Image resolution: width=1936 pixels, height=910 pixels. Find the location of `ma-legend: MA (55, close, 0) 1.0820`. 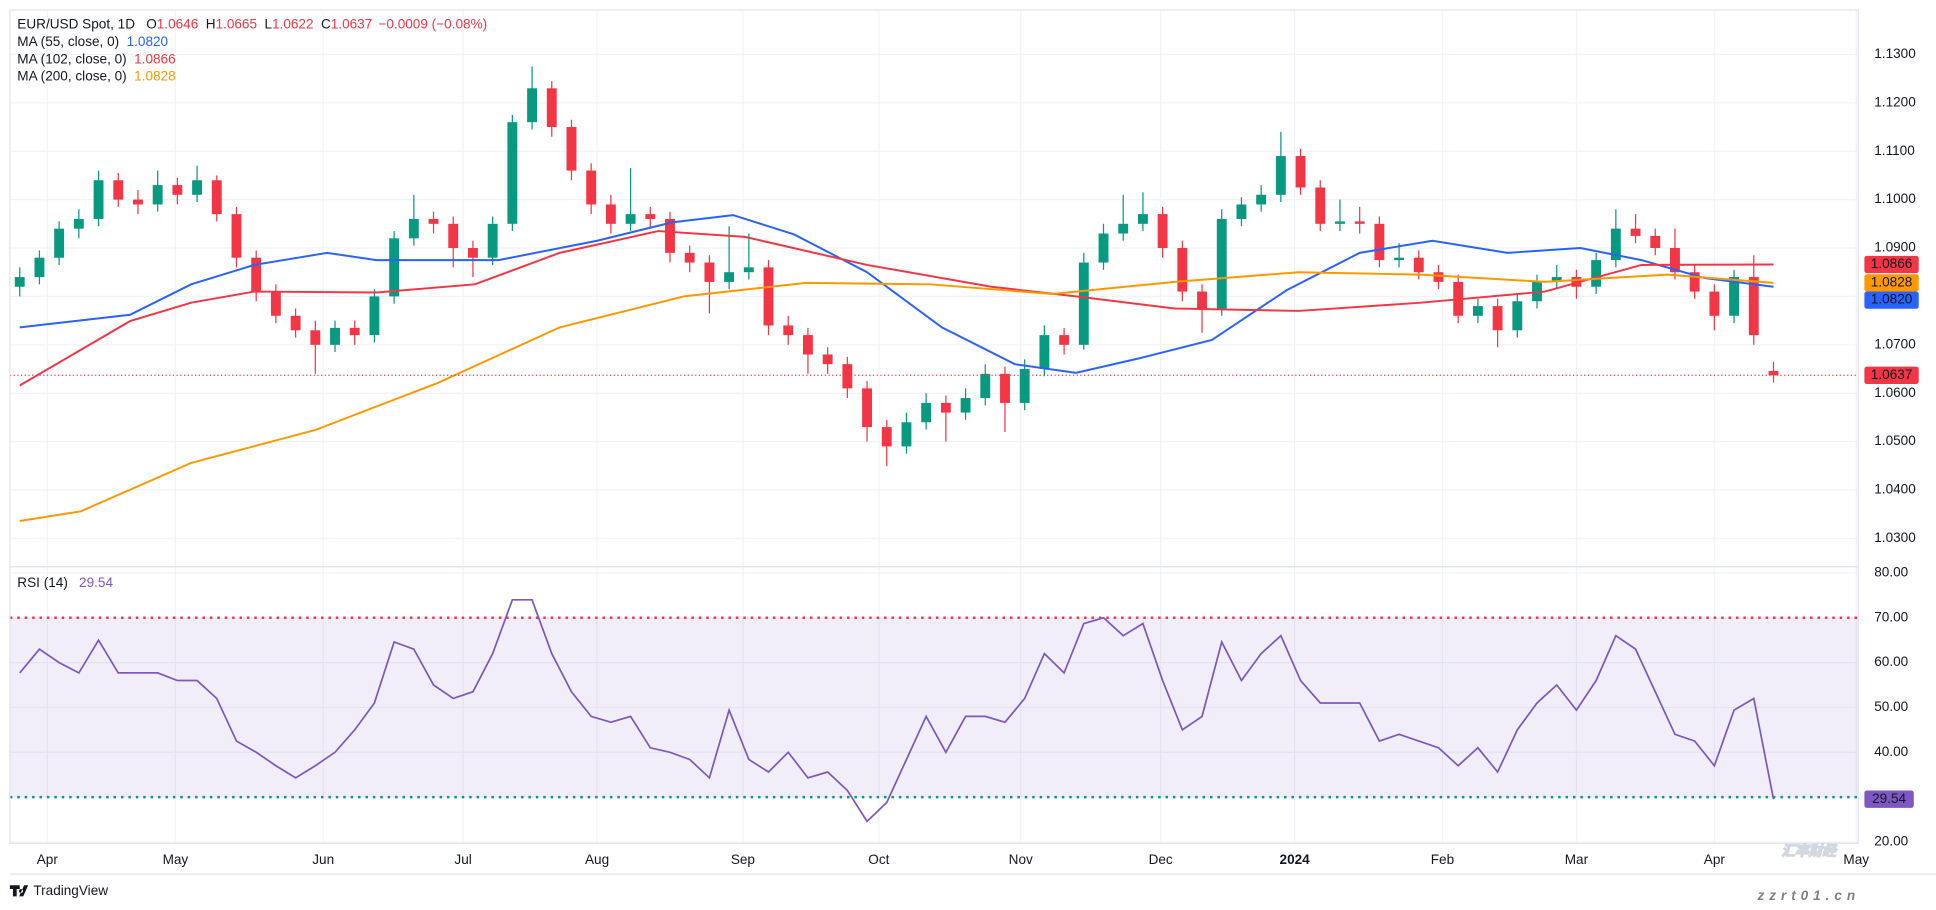

ma-legend: MA (55, close, 0) 1.0820 is located at coordinates (92, 41).